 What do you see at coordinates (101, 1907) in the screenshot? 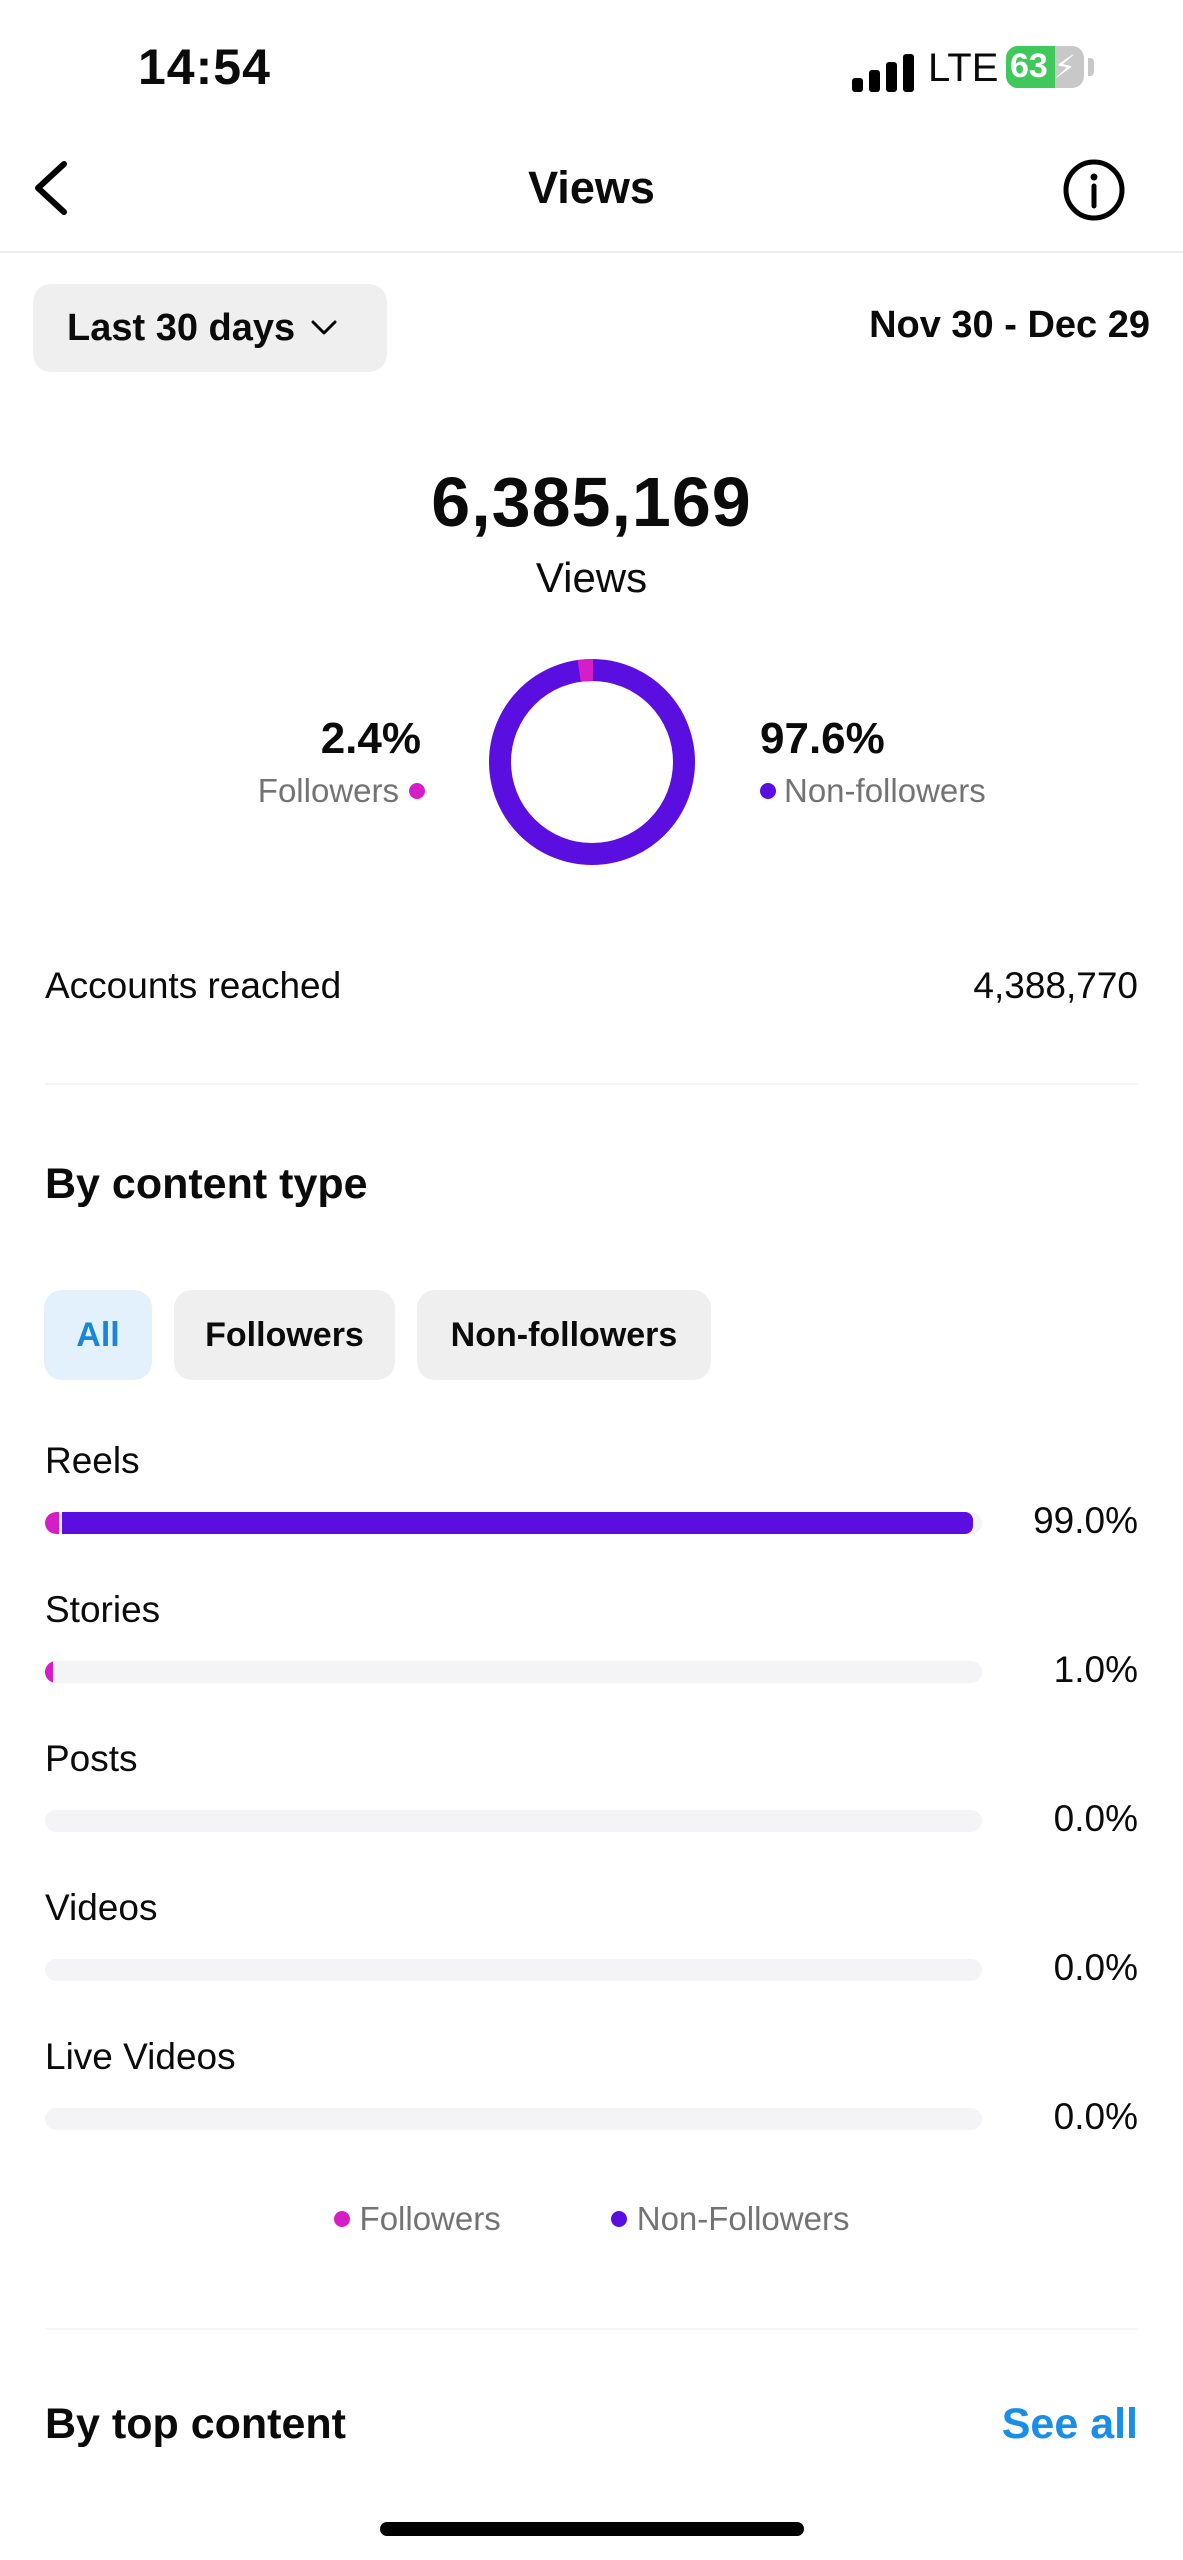
I see `content-type-label-videos: Videos` at bounding box center [101, 1907].